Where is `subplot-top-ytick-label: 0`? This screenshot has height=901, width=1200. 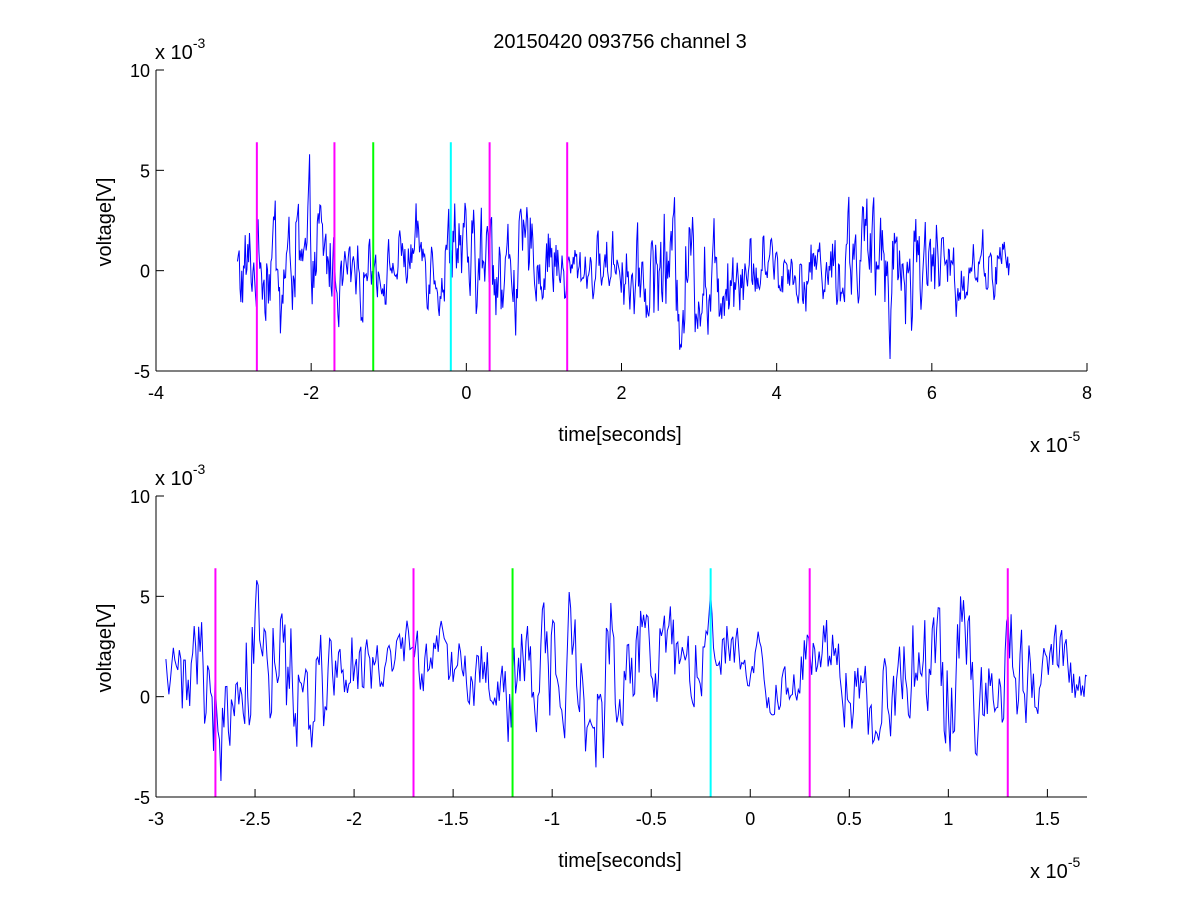
subplot-top-ytick-label: 0 is located at coordinates (145, 272).